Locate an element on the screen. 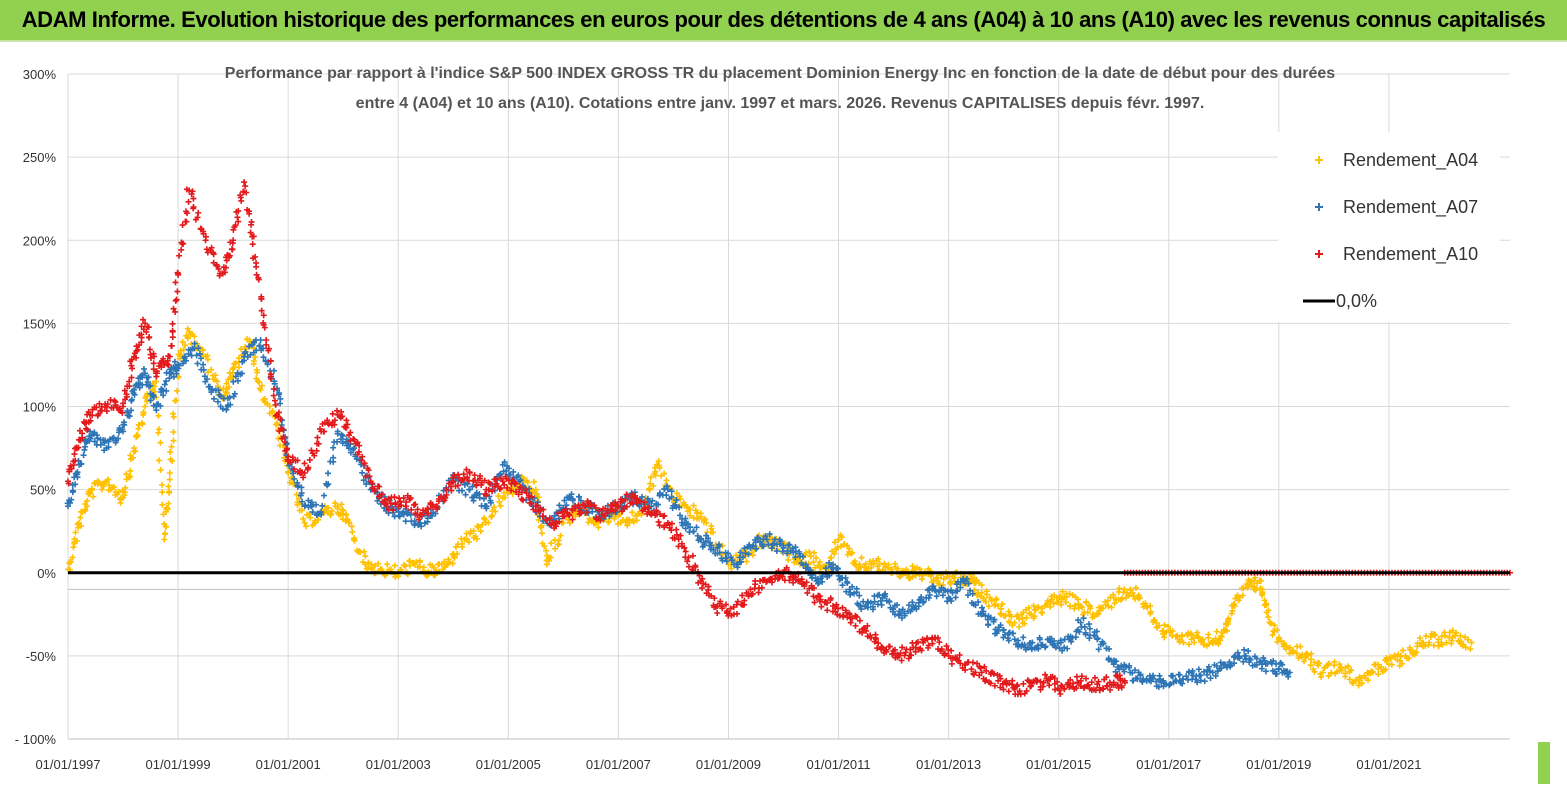 The width and height of the screenshot is (1567, 790). x-tick-label: 01/01/1999 is located at coordinates (178, 764).